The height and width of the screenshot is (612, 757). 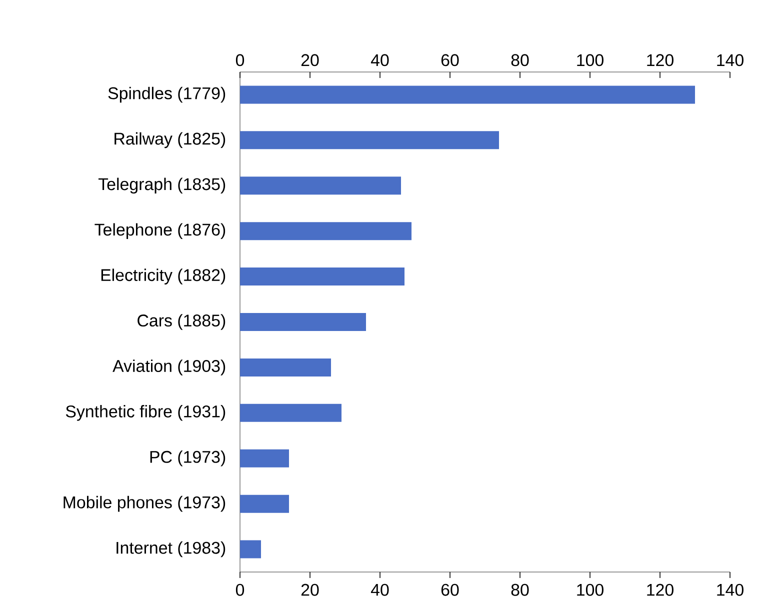 I want to click on y-tick-label: Mobile phones (1973), so click(x=145, y=504).